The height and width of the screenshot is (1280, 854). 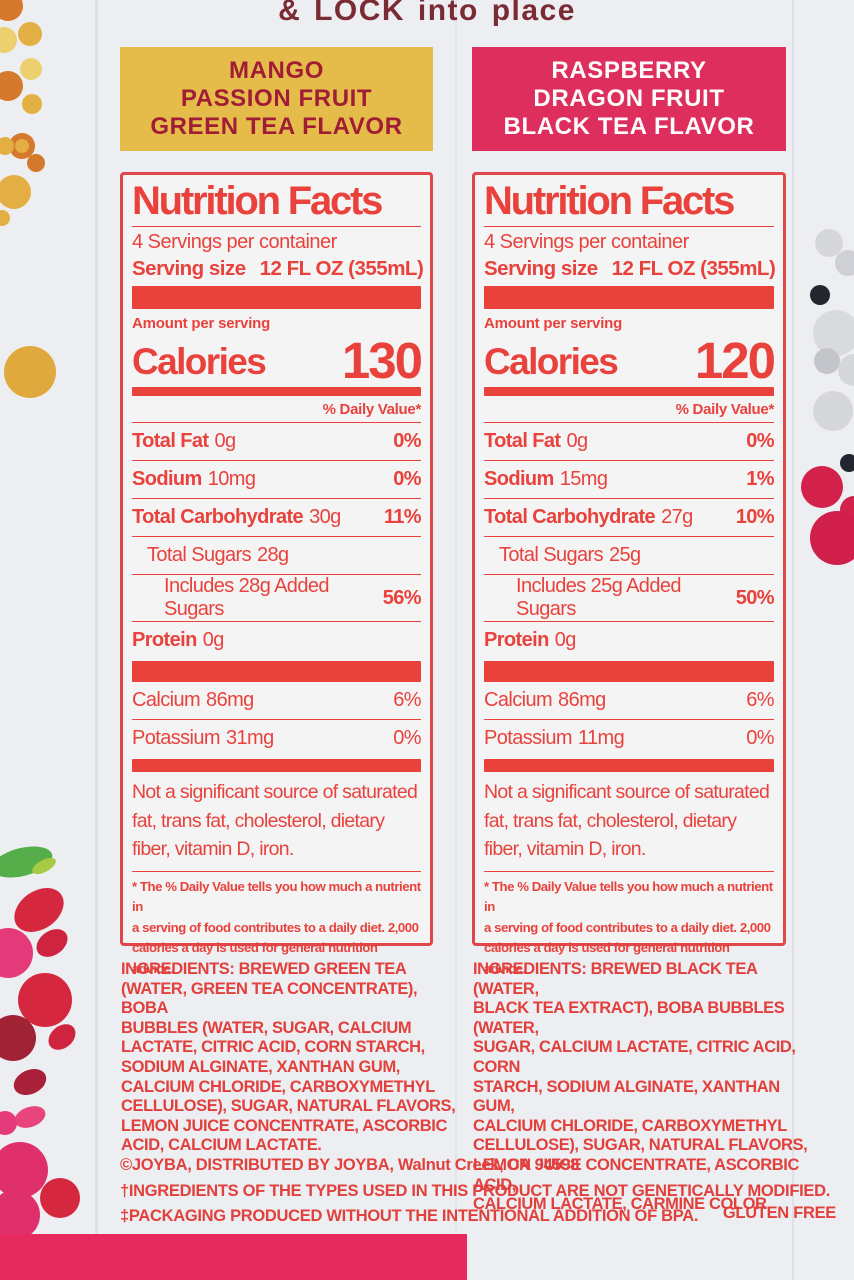 What do you see at coordinates (402, 517) in the screenshot?
I see `nutrient-dv: 11%` at bounding box center [402, 517].